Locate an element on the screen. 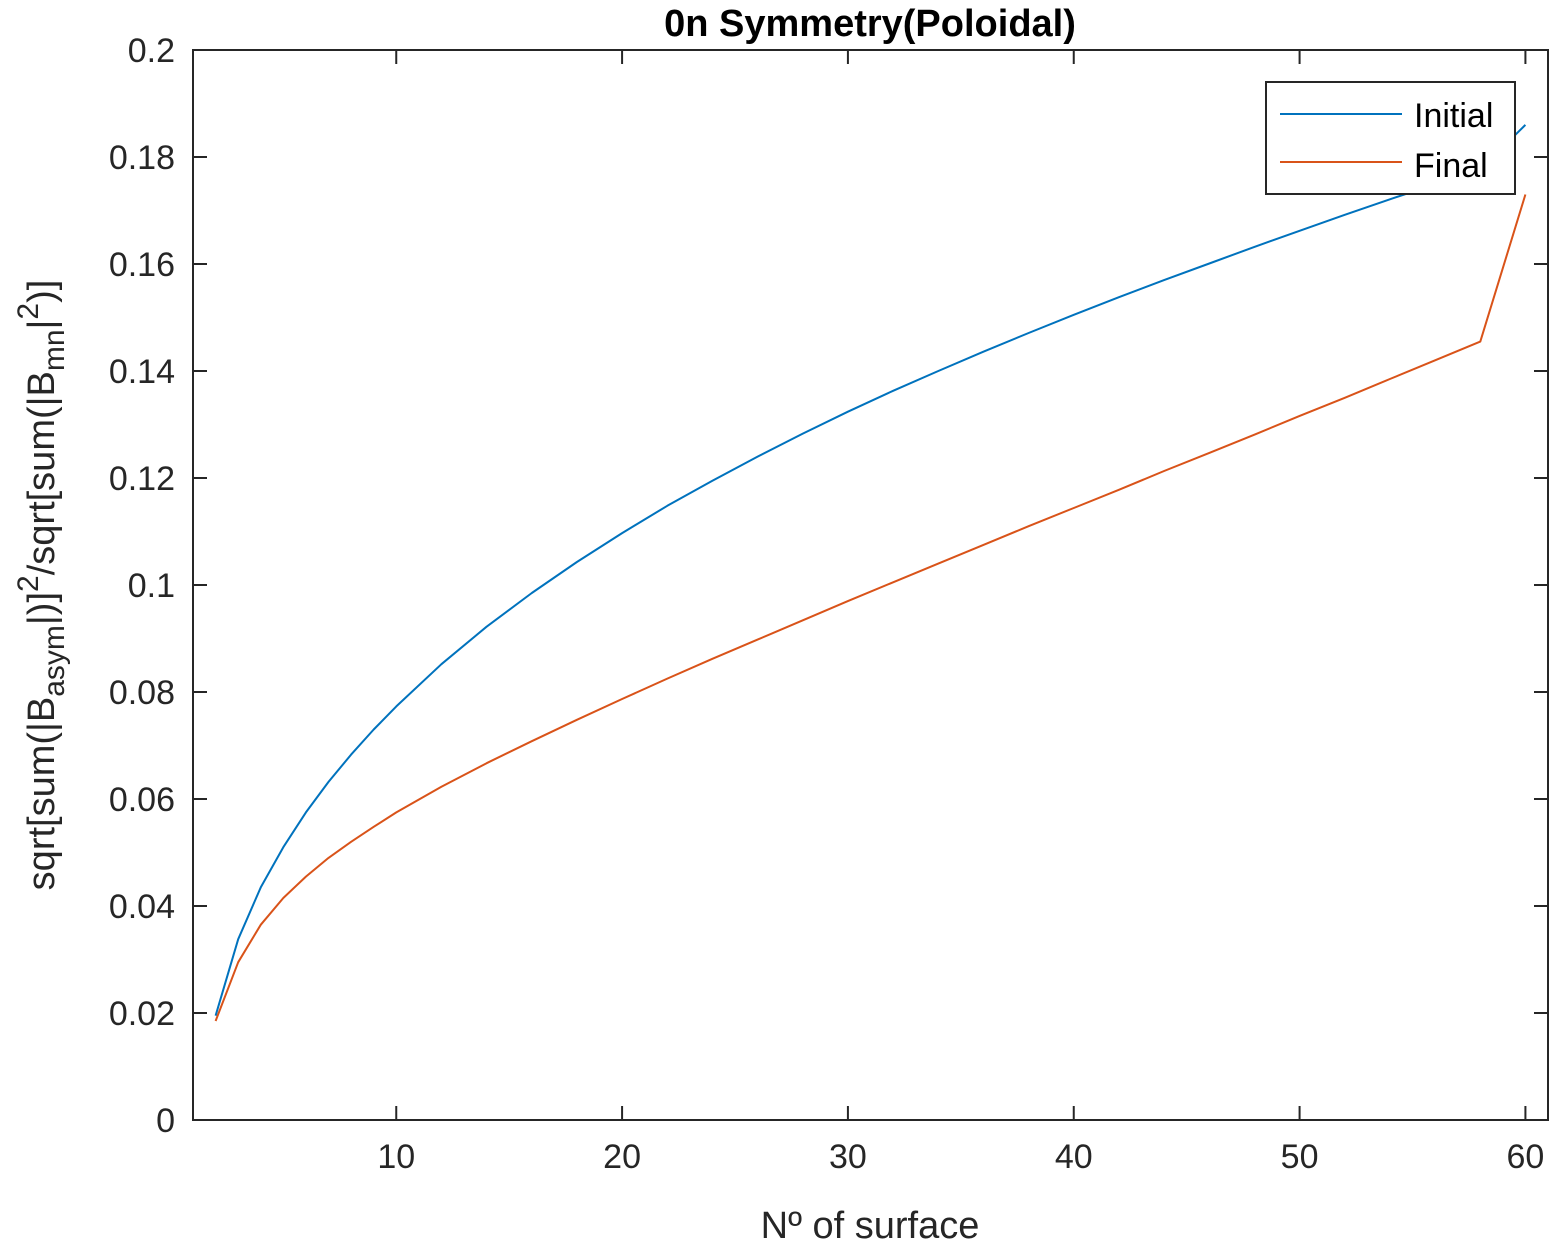  y-axis-label: sqrt[sum(|Basym|)]2/sqrt[sum(|Bmn|2)] is located at coordinates (41, 585).